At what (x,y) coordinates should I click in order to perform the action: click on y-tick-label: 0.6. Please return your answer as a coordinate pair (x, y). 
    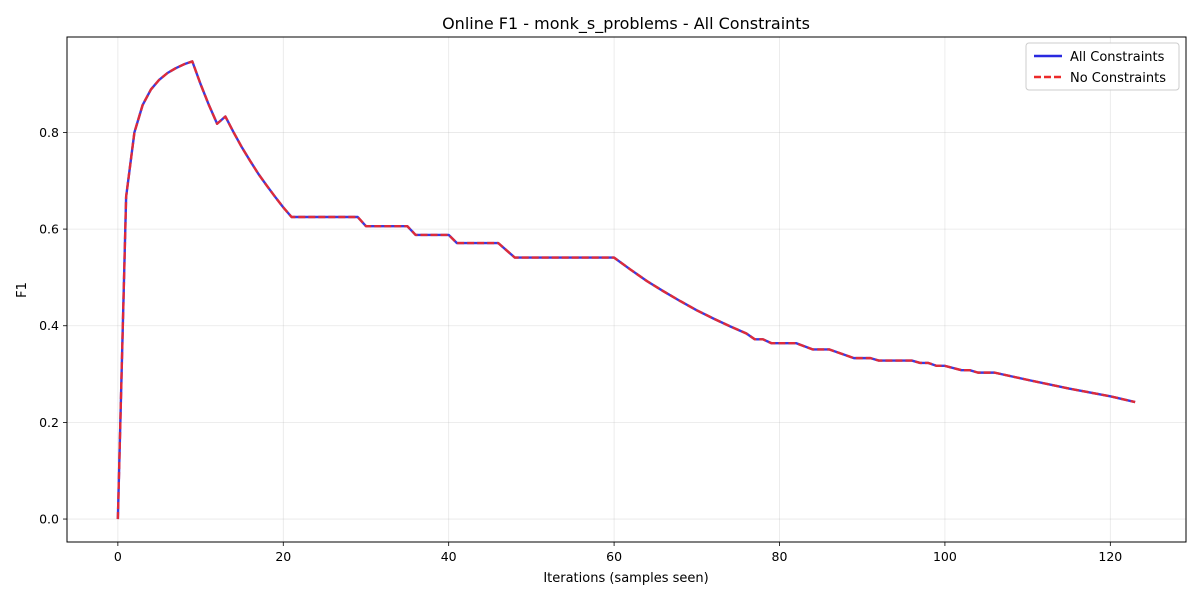
    Looking at the image, I should click on (49, 229).